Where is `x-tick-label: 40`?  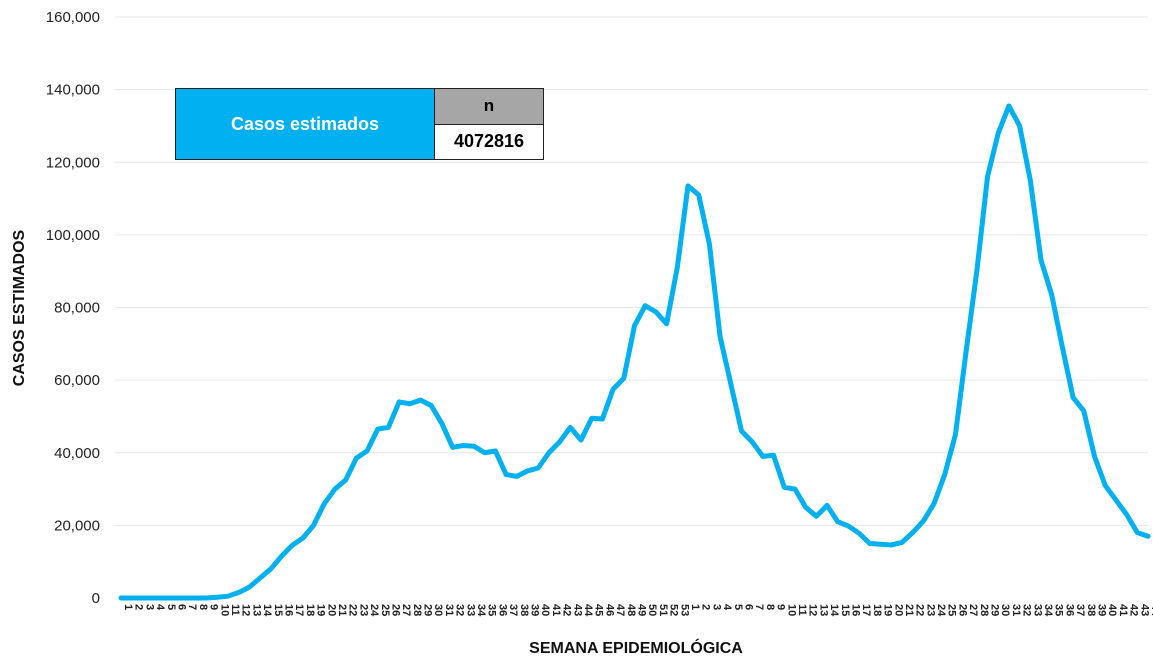 x-tick-label: 40 is located at coordinates (545, 610).